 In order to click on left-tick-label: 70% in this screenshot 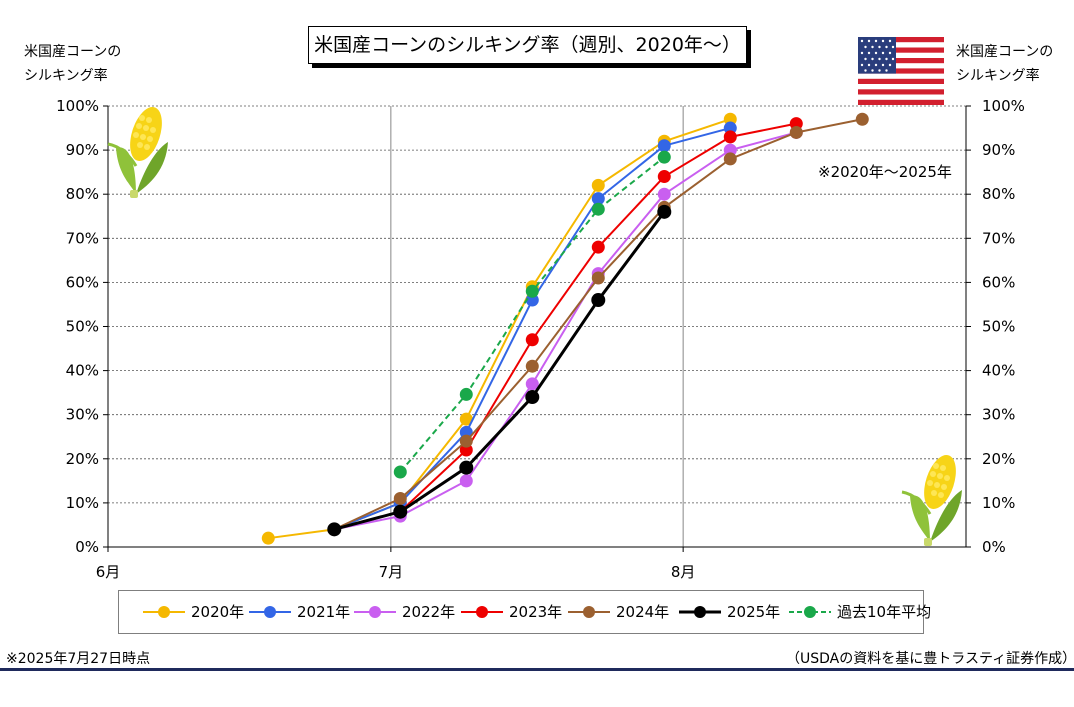, I will do `click(82, 238)`.